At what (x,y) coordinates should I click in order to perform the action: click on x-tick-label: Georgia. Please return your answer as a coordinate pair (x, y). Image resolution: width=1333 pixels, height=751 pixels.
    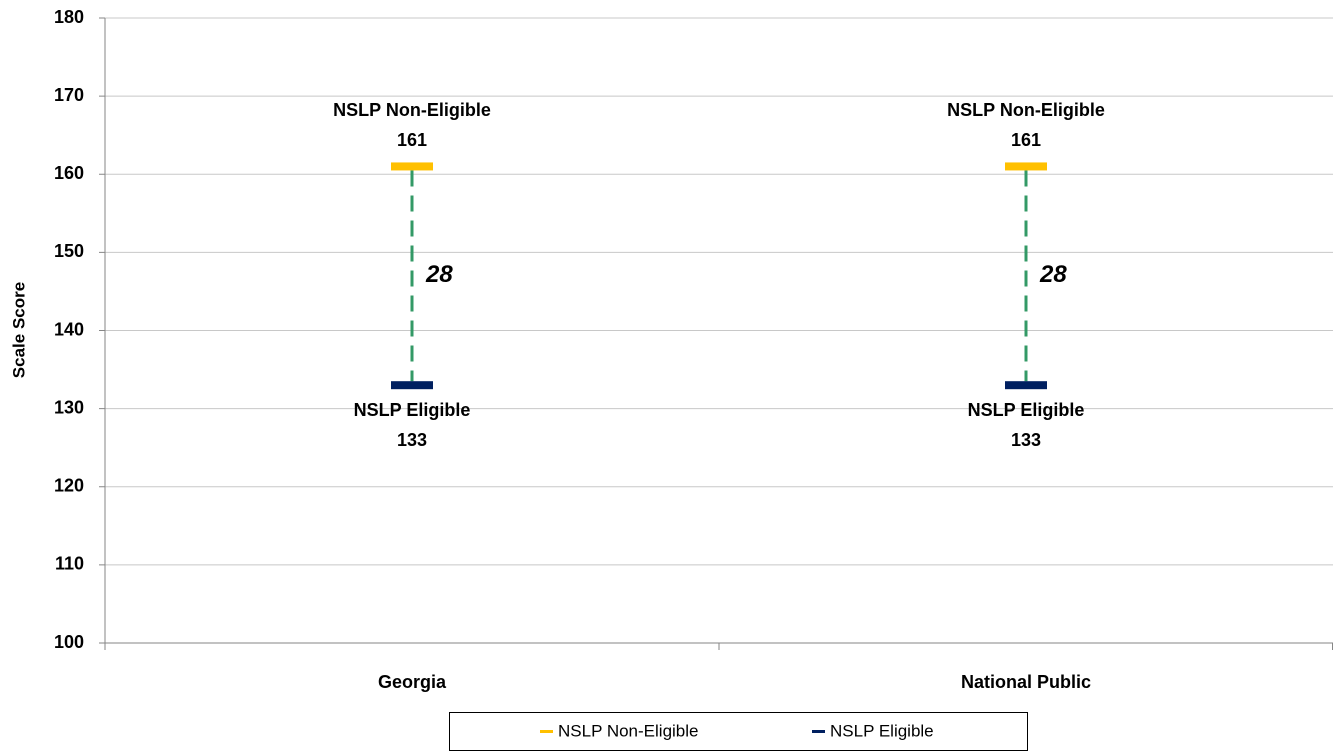
    Looking at the image, I should click on (412, 682).